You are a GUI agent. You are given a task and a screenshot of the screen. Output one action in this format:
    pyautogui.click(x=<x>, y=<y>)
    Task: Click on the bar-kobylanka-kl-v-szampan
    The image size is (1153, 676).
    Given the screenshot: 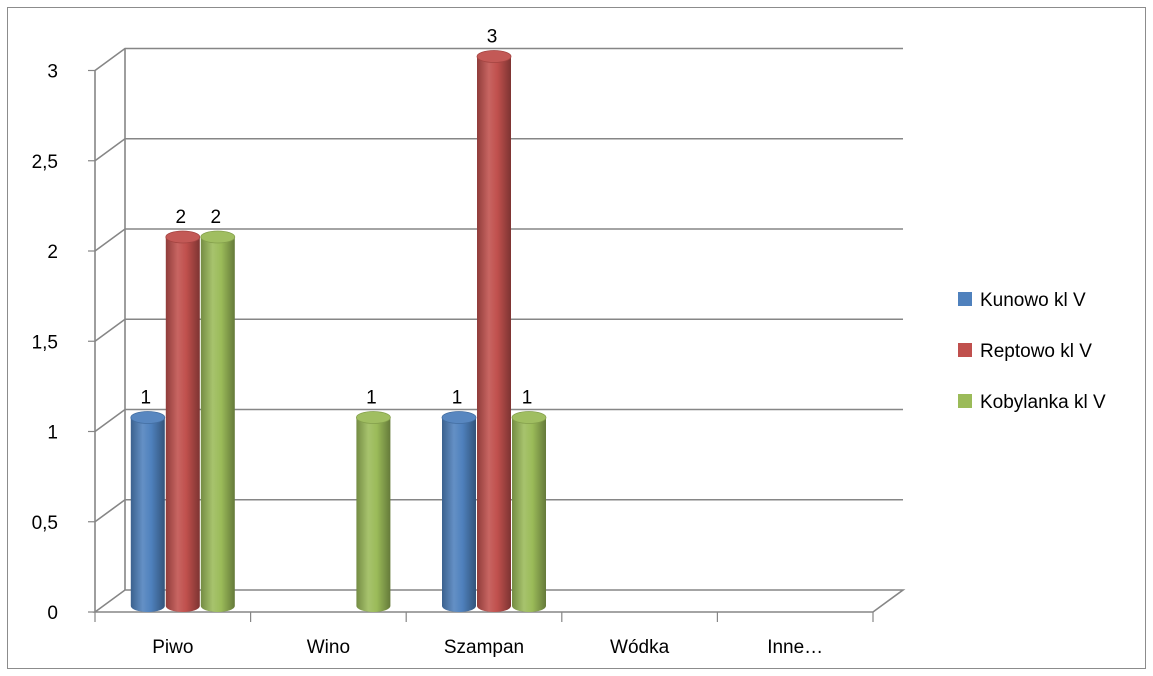 What is the action you would take?
    pyautogui.click(x=529, y=511)
    